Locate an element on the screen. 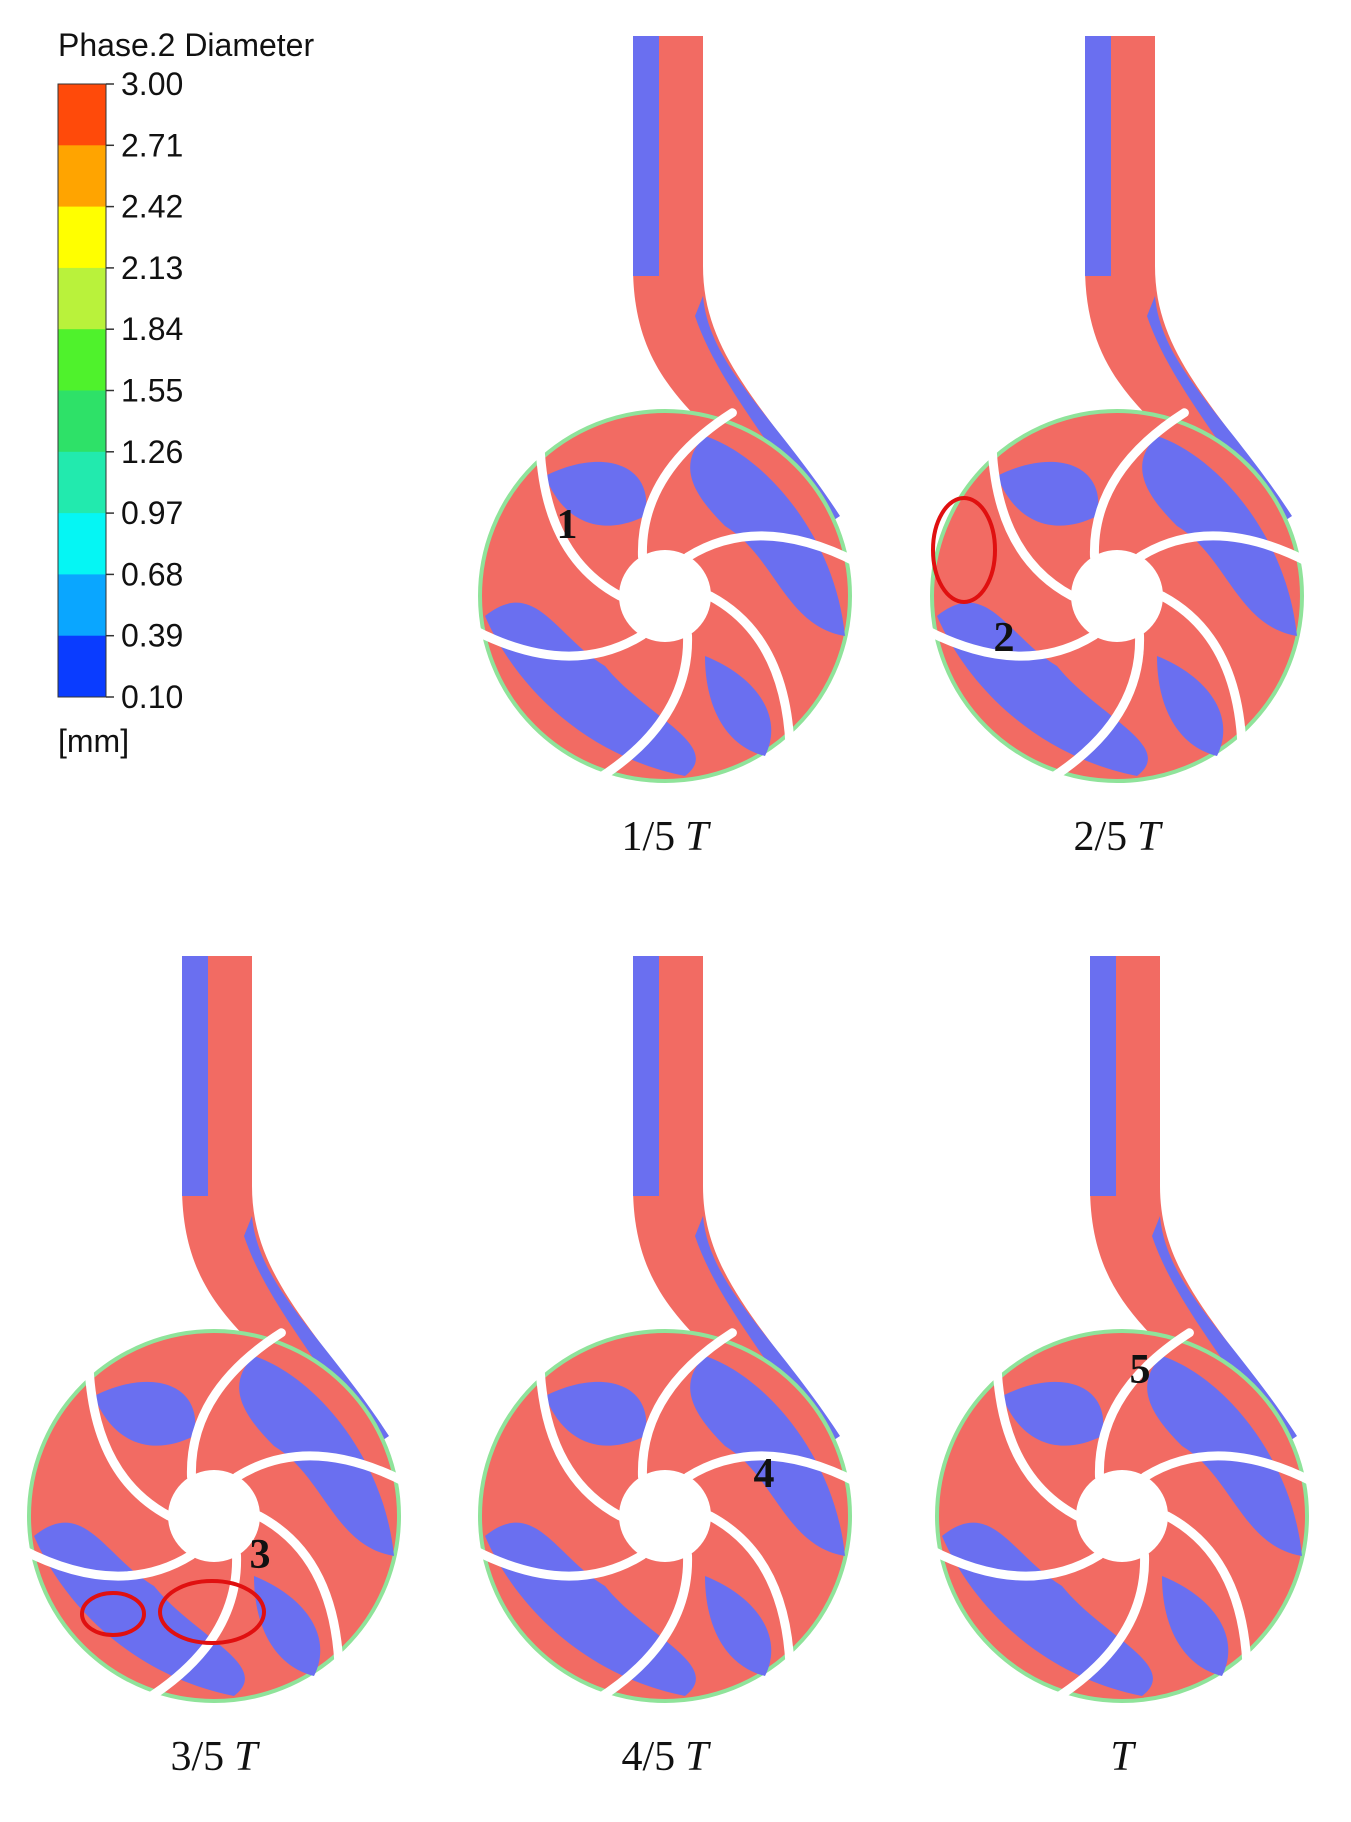  panel-label: 3/5 T is located at coordinates (215, 1757).